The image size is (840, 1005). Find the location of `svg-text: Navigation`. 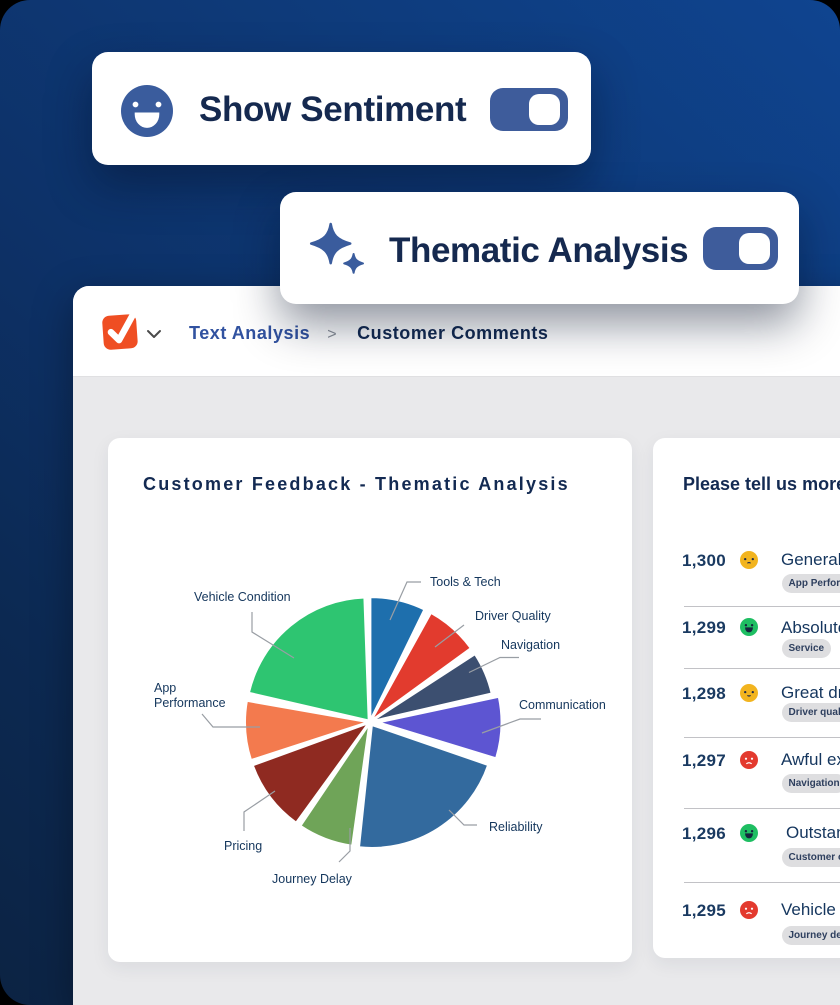

svg-text: Navigation is located at coordinates (530, 645).